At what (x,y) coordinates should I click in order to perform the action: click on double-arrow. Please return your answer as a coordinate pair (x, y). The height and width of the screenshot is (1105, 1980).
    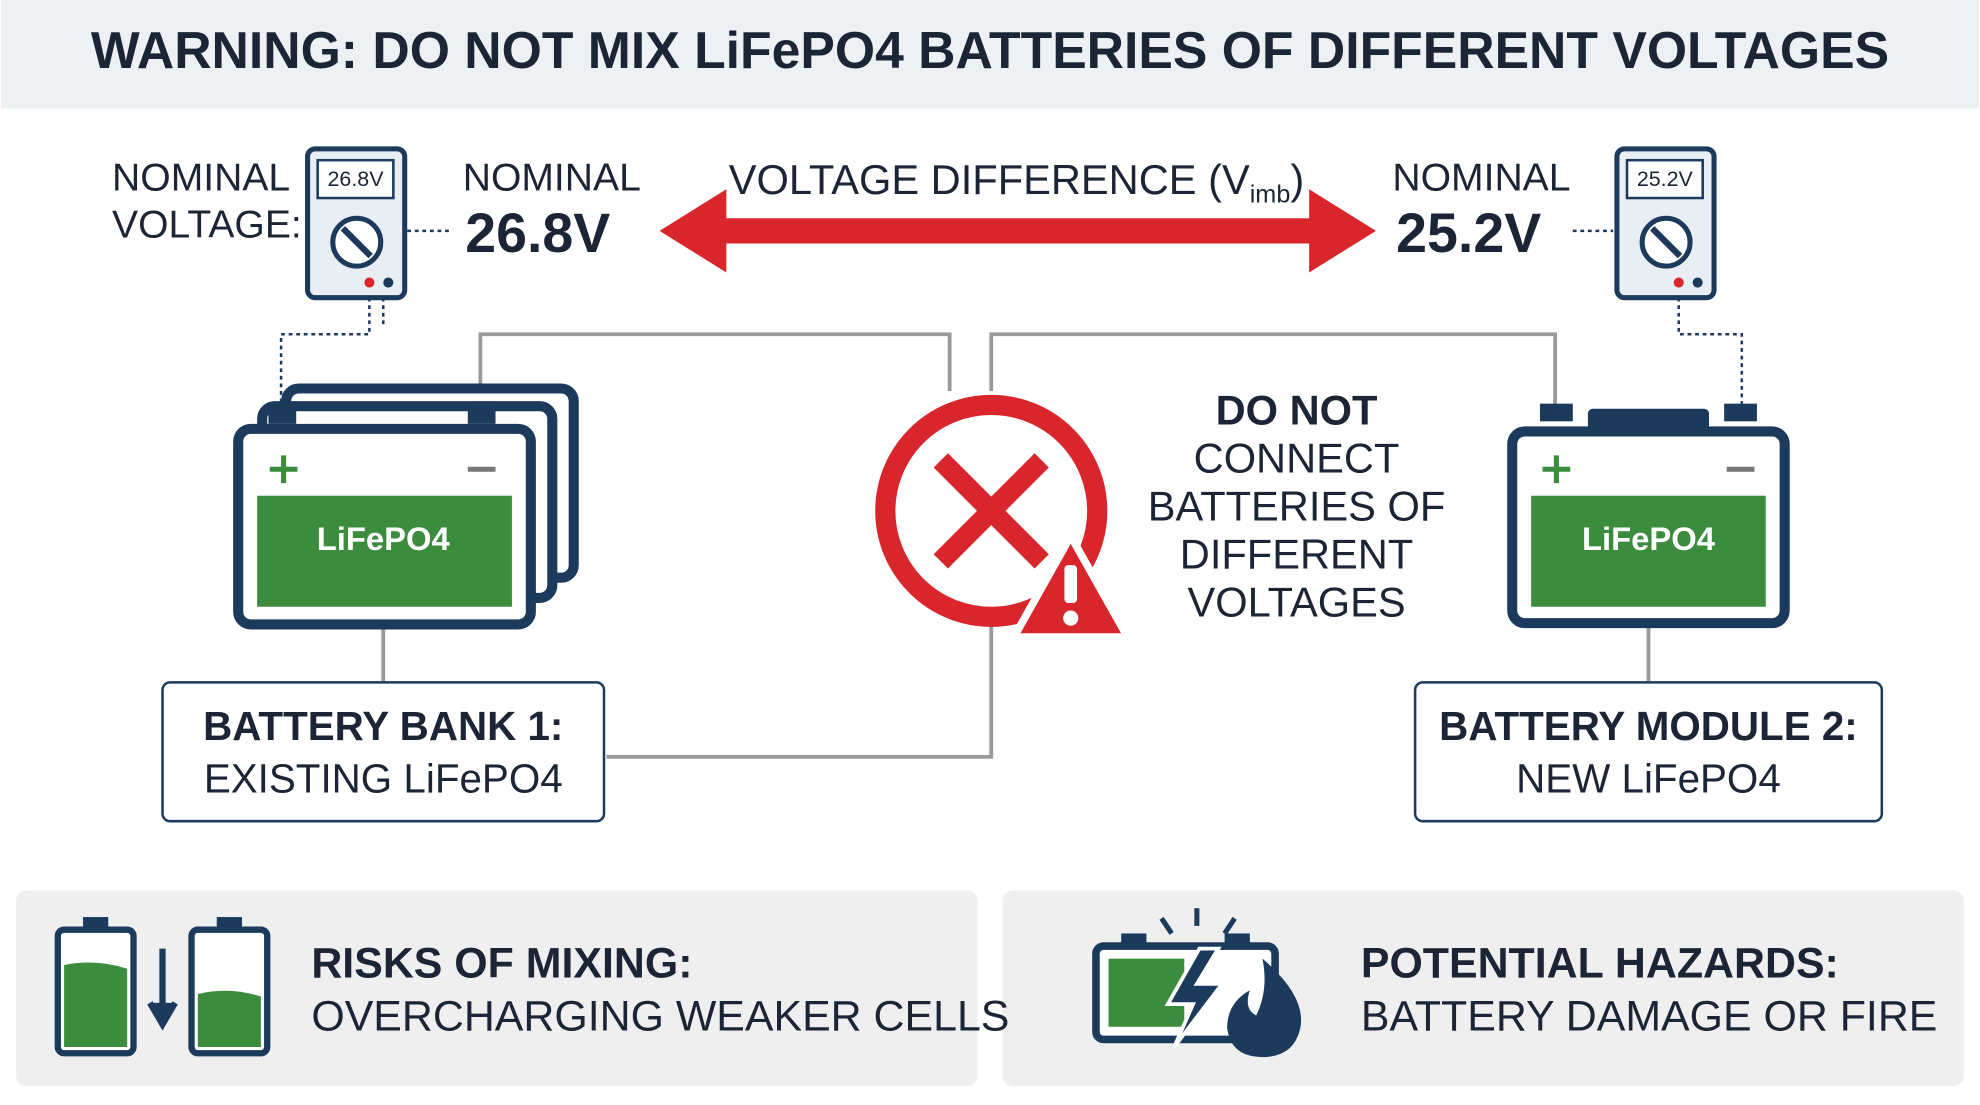
    Looking at the image, I should click on (1017, 231).